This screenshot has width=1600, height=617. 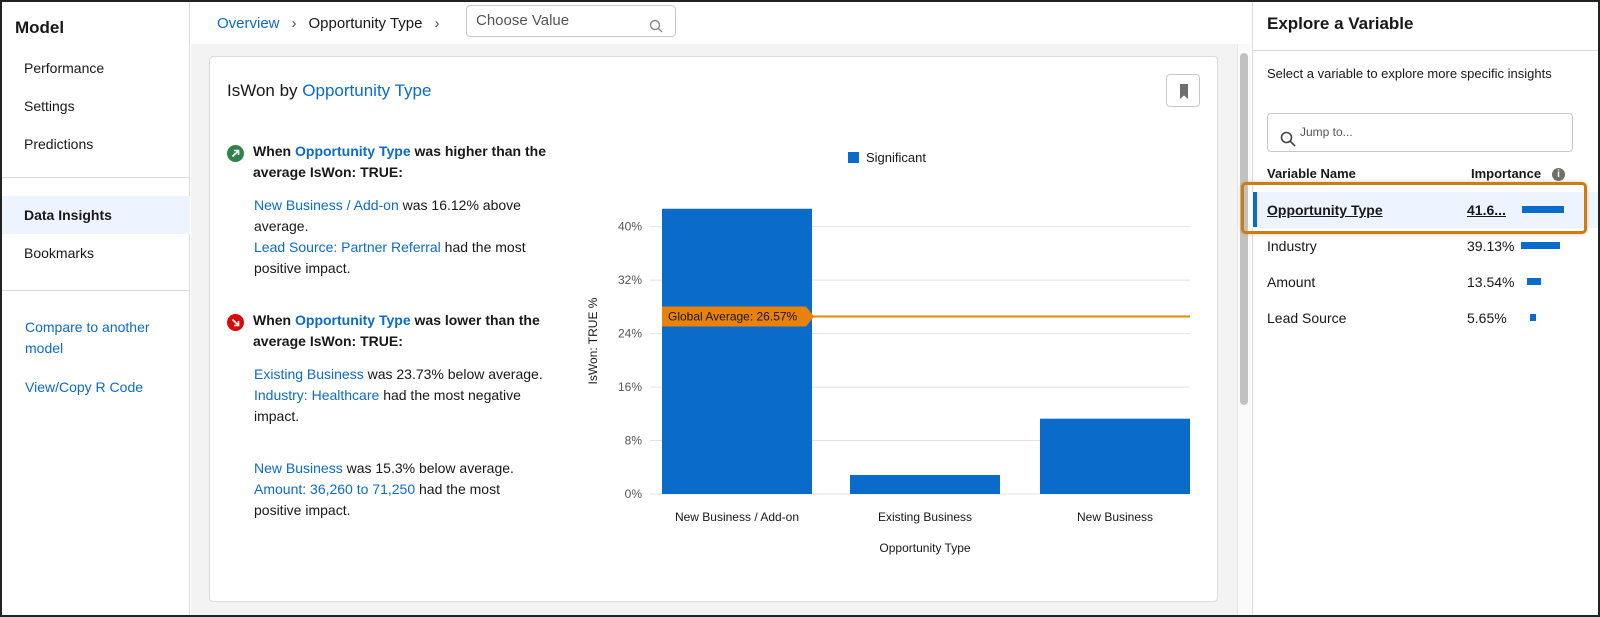 What do you see at coordinates (737, 517) in the screenshot?
I see `x-tick-label: New Business / Add-on` at bounding box center [737, 517].